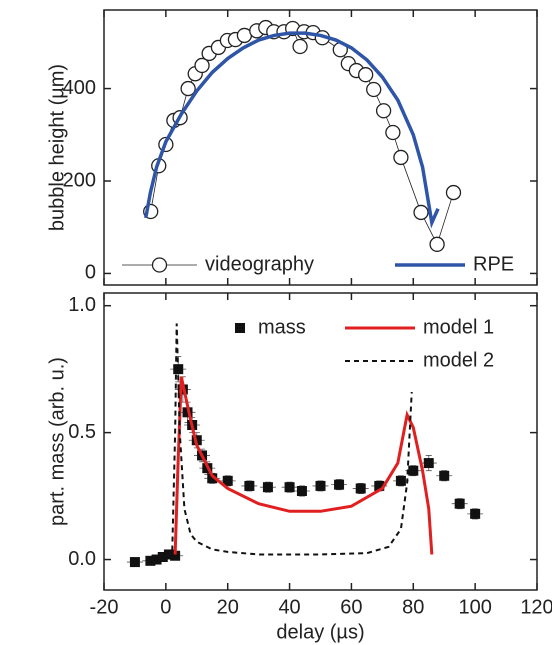 The width and height of the screenshot is (552, 645). Describe the element at coordinates (458, 360) in the screenshot. I see `legend-label: model 2` at that location.